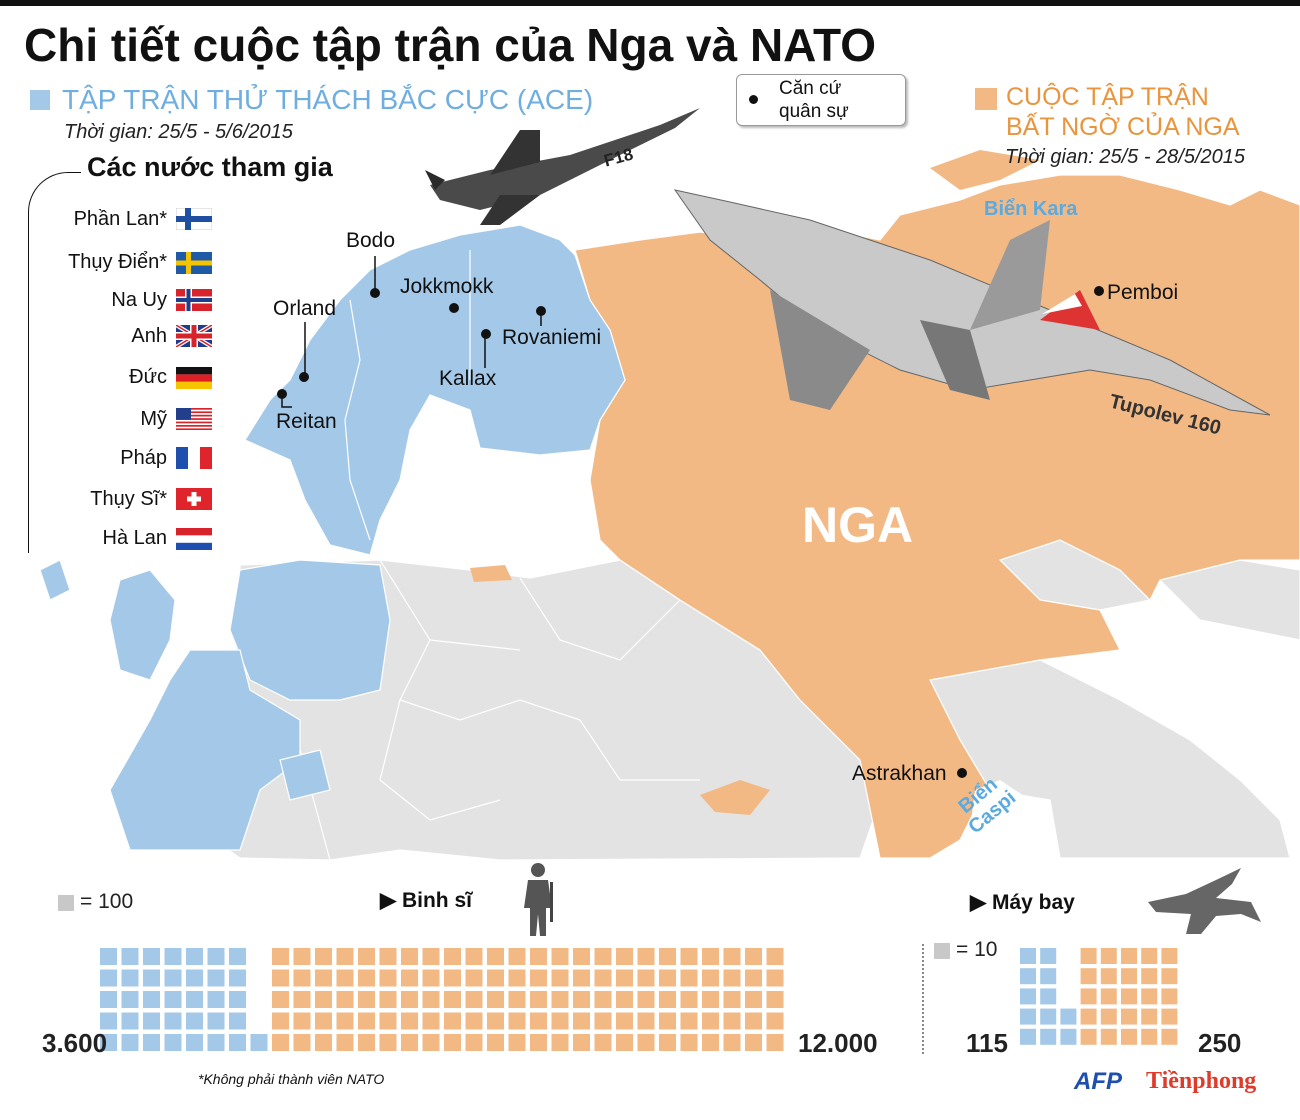  What do you see at coordinates (1031, 209) in the screenshot?
I see `kara-sea-label: Biển Kara` at bounding box center [1031, 209].